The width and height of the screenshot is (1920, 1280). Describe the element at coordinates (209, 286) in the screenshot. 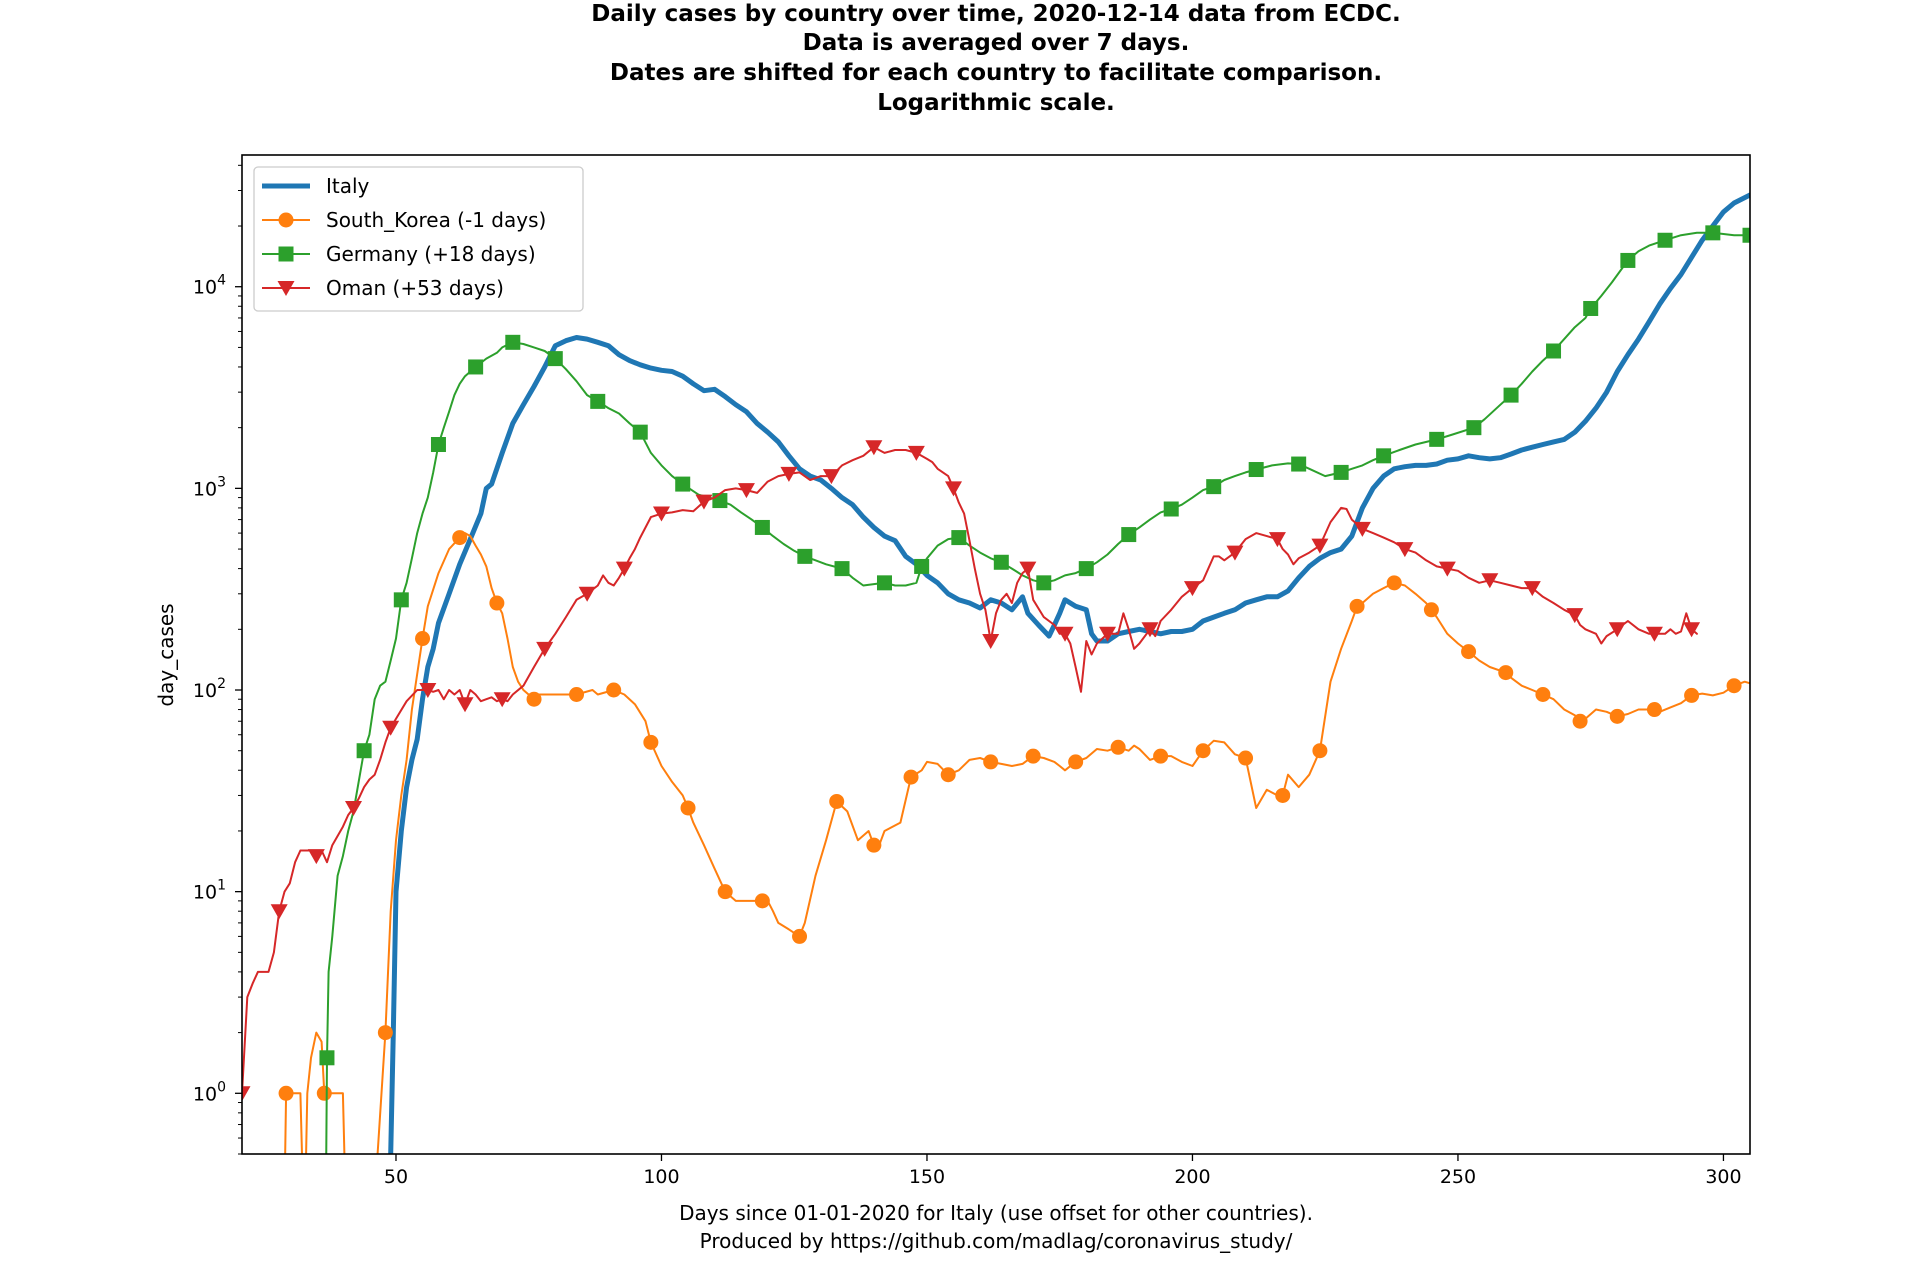

I see `y-tick-label: 10⁴` at that location.